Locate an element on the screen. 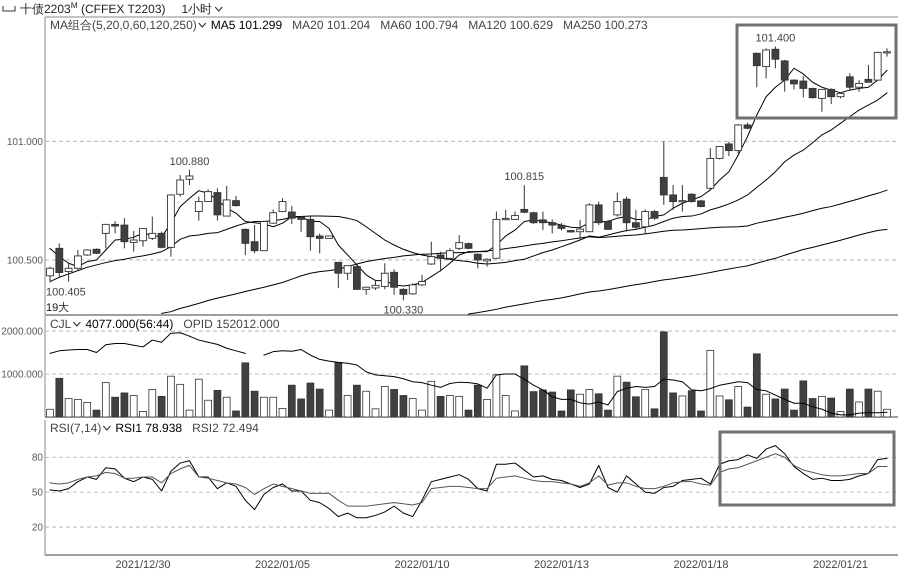  x-tick-label: 2022/01/21 is located at coordinates (840, 565).